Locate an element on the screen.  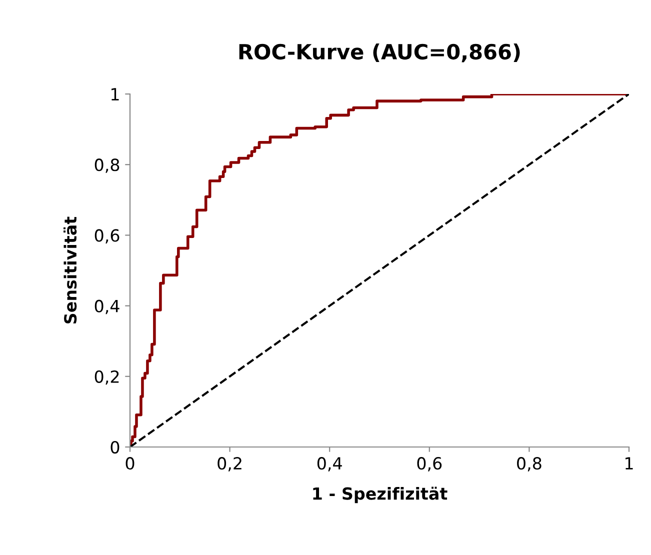
x-tick-label: 0,4 is located at coordinates (329, 464).